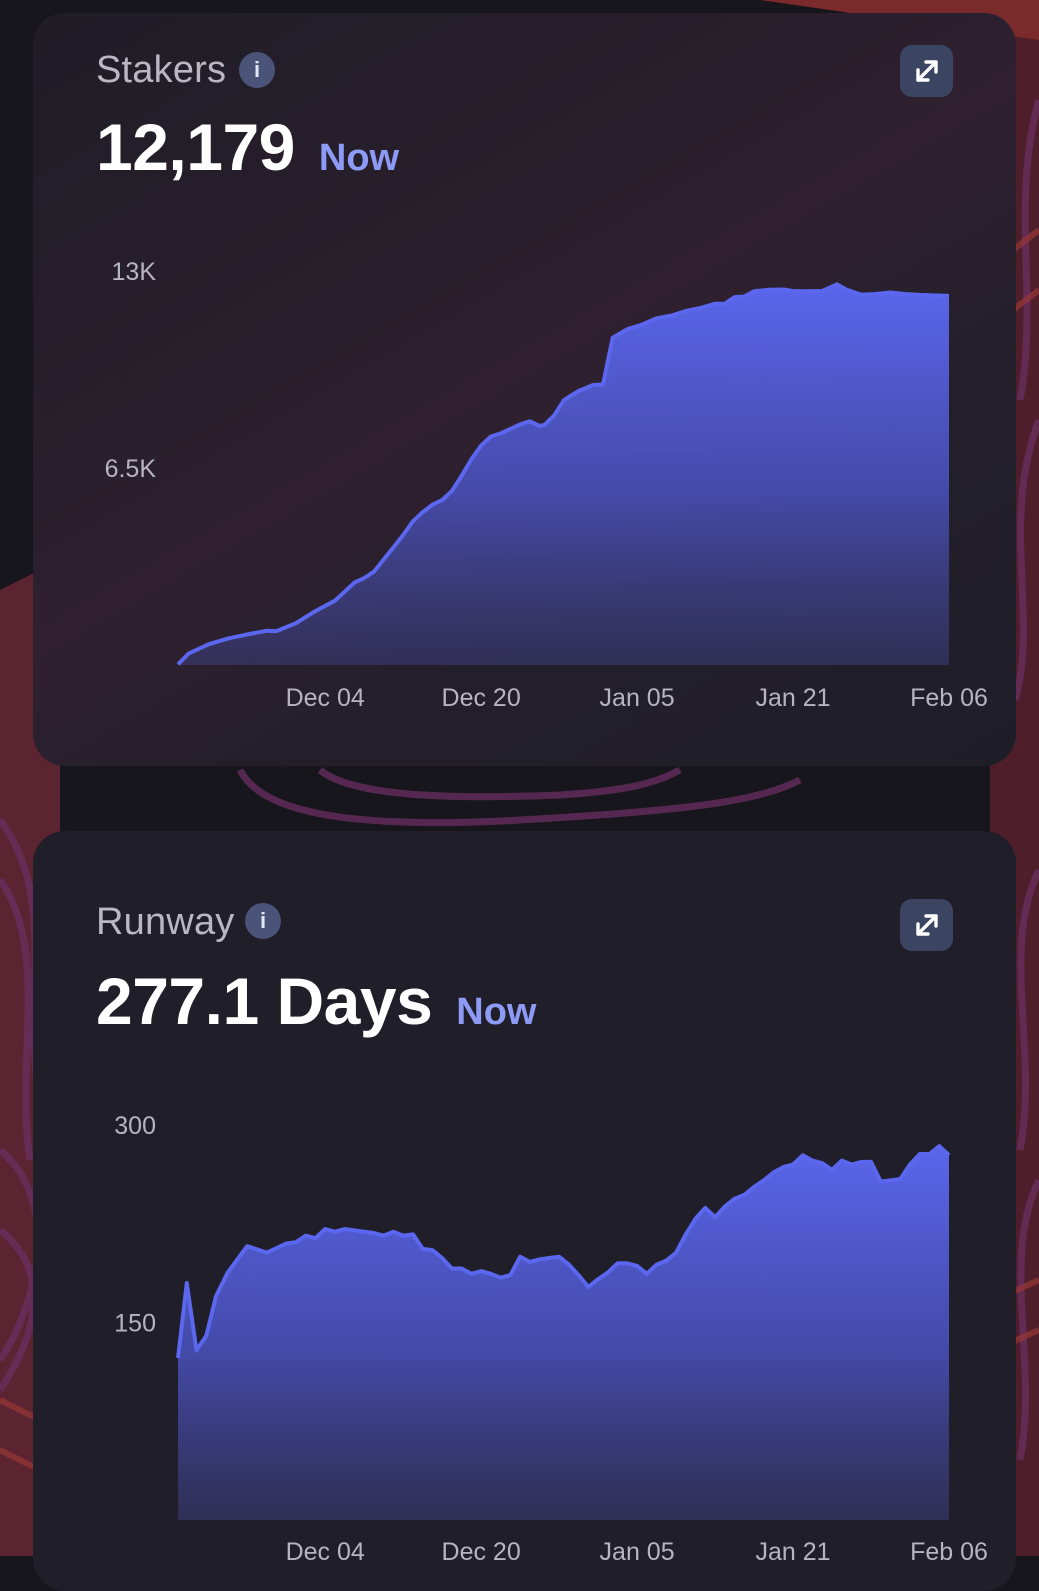 The width and height of the screenshot is (1039, 1591). I want to click on card-title: Stakers, so click(161, 70).